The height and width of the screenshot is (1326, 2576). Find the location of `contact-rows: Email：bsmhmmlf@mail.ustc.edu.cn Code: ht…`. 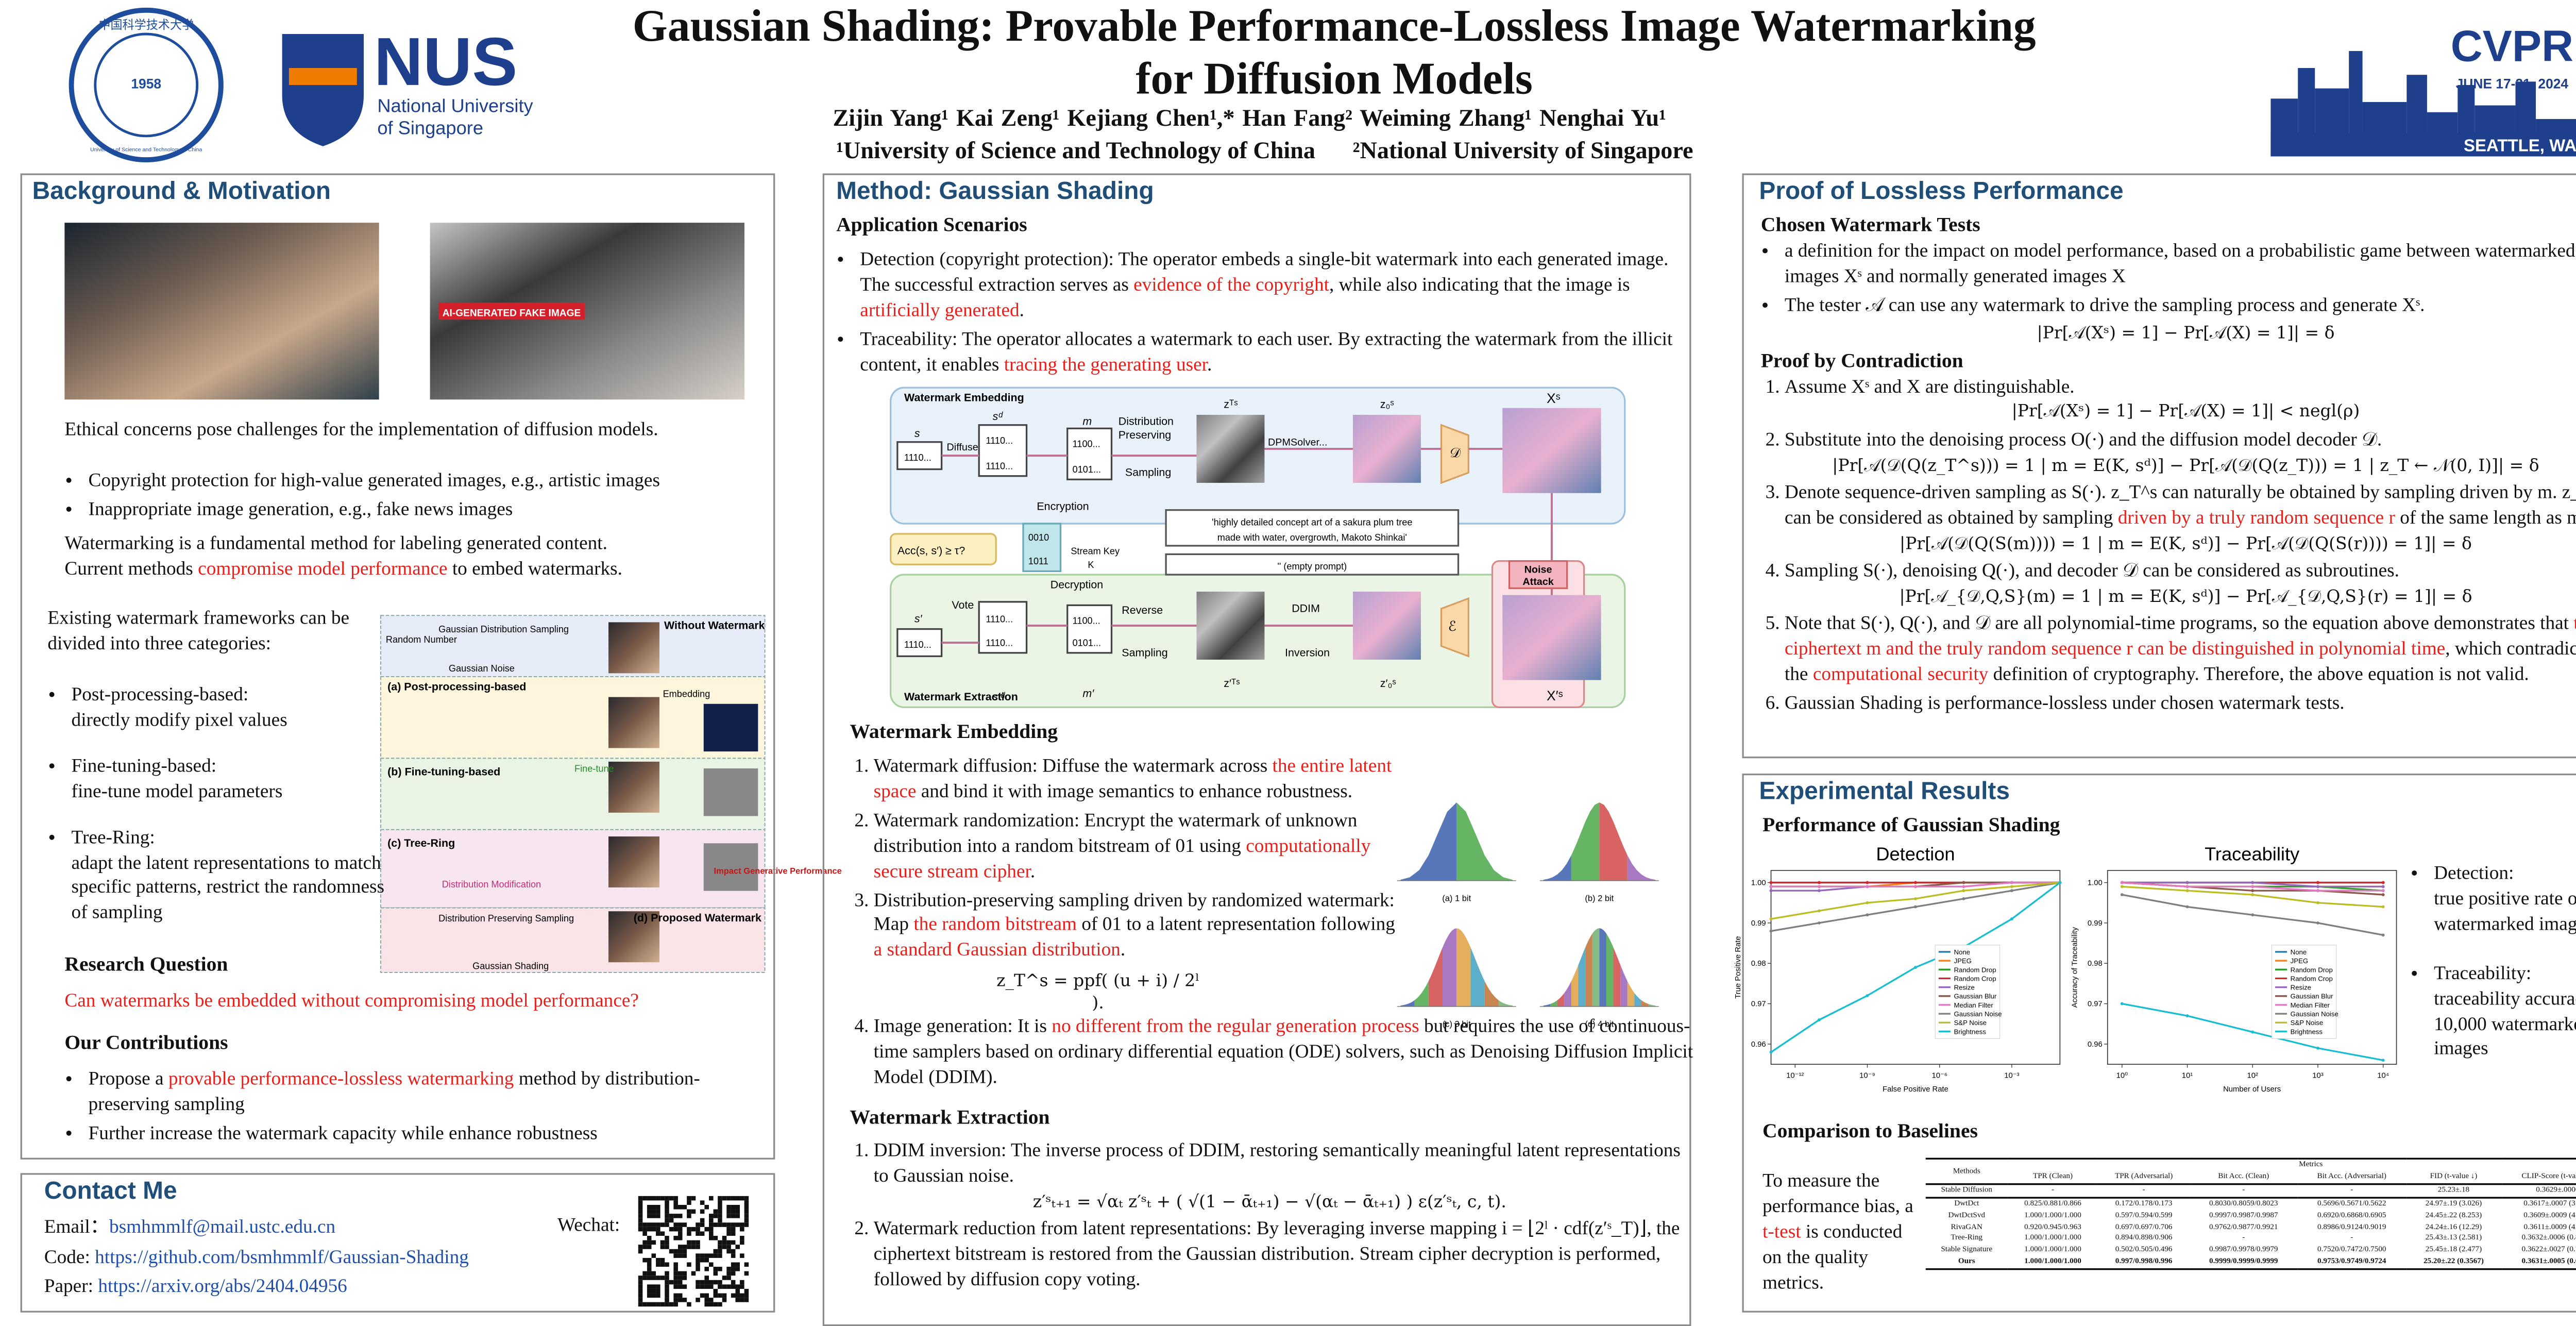

contact-rows: Email：bsmhmmlf@mail.ustc.edu.cn Code: ht… is located at coordinates (256, 1258).